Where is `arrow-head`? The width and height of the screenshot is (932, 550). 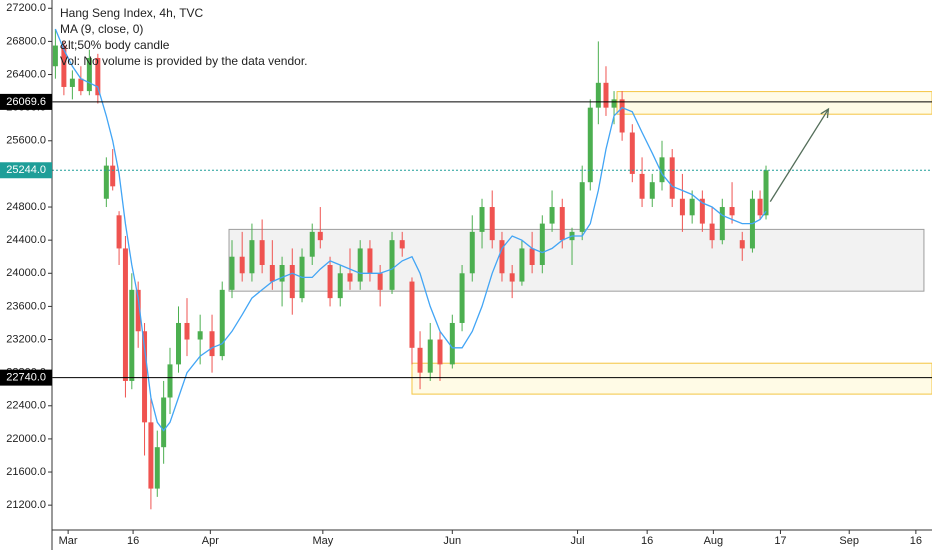 arrow-head is located at coordinates (825, 113).